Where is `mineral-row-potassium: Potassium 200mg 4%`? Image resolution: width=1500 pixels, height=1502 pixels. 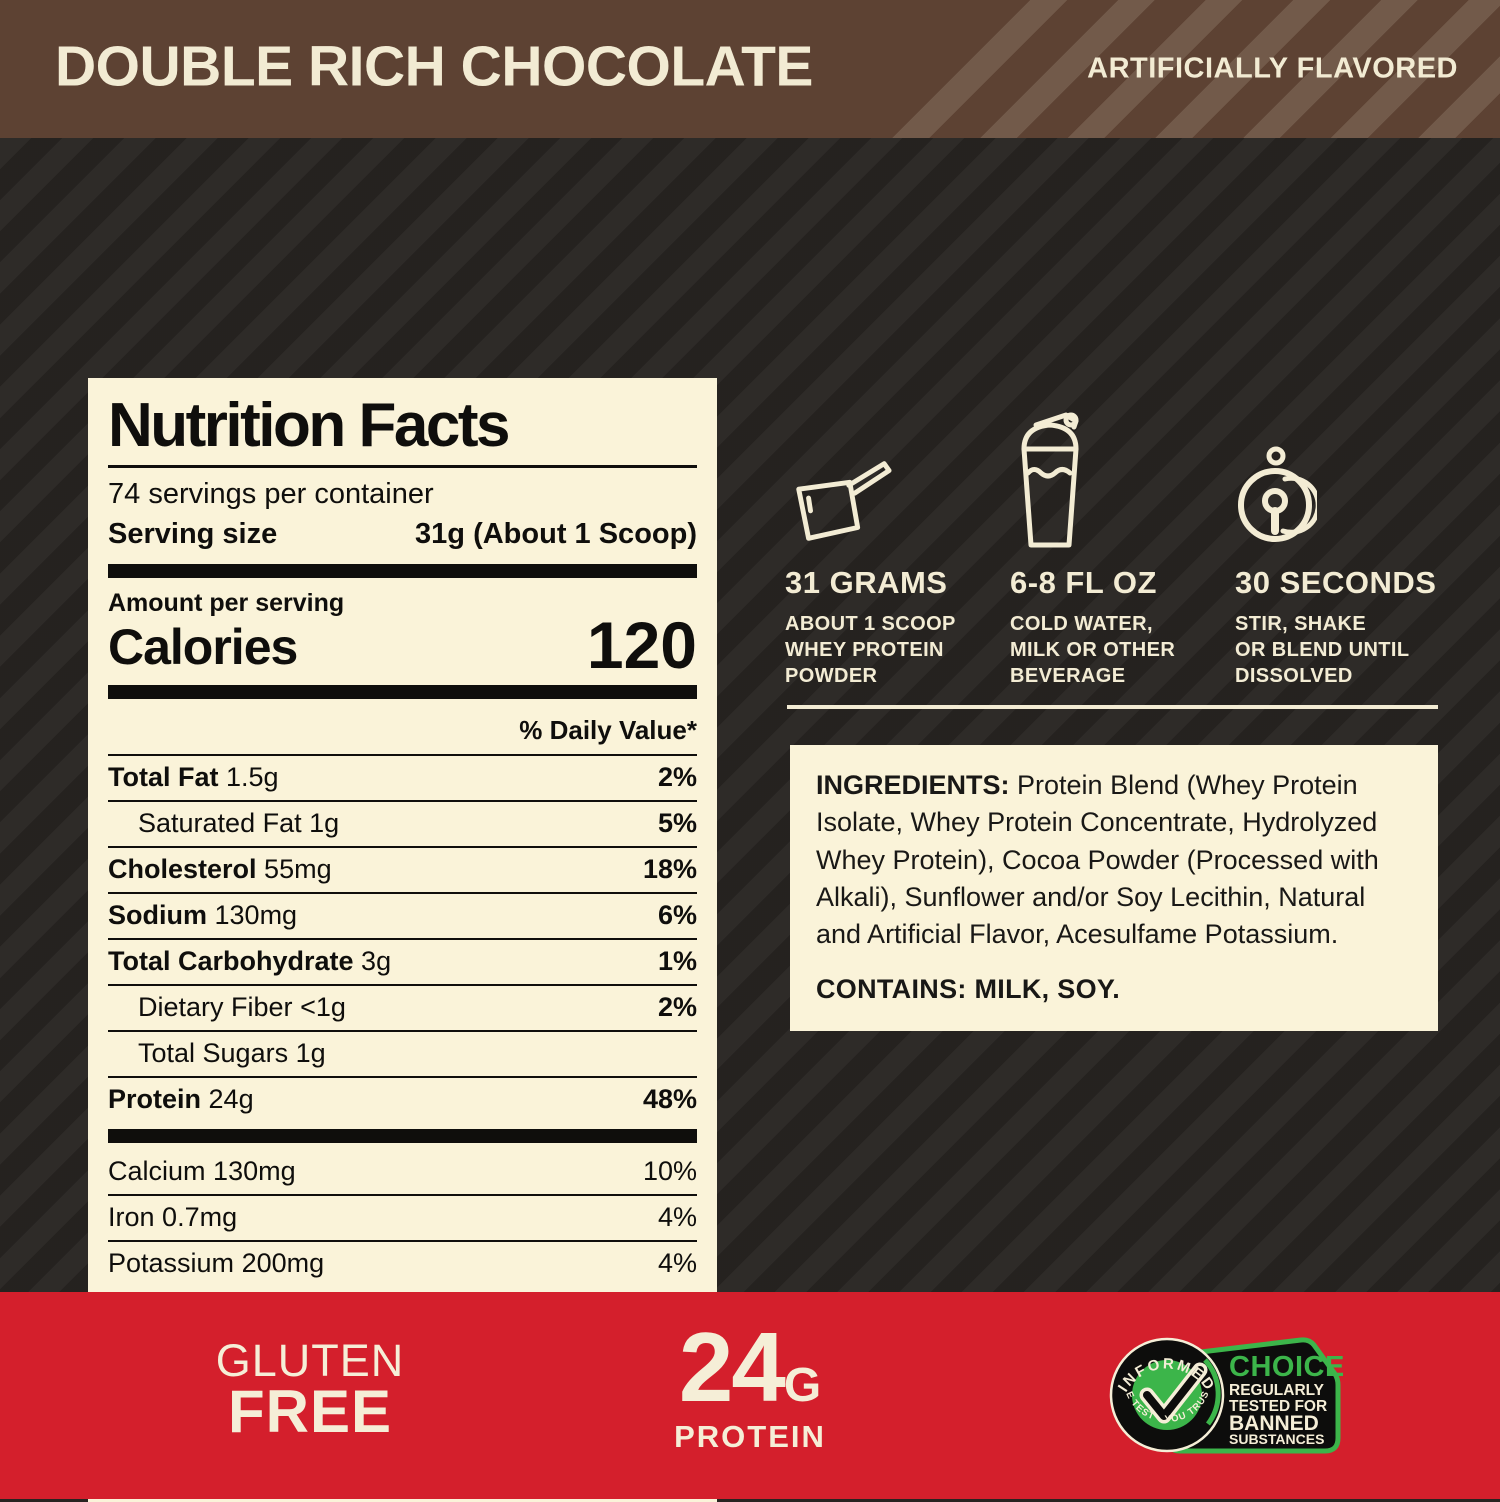
mineral-row-potassium: Potassium 200mg 4% is located at coordinates (402, 1264).